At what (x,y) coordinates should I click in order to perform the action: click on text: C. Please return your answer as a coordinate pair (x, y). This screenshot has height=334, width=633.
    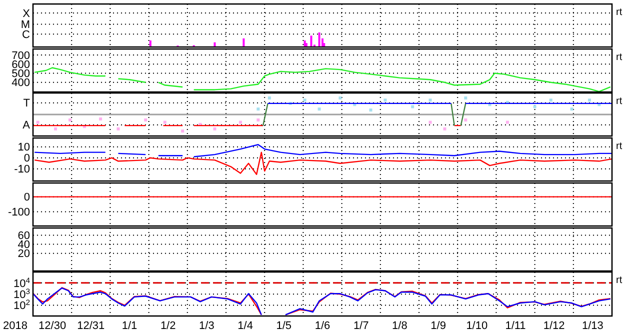
    Looking at the image, I should click on (26, 34).